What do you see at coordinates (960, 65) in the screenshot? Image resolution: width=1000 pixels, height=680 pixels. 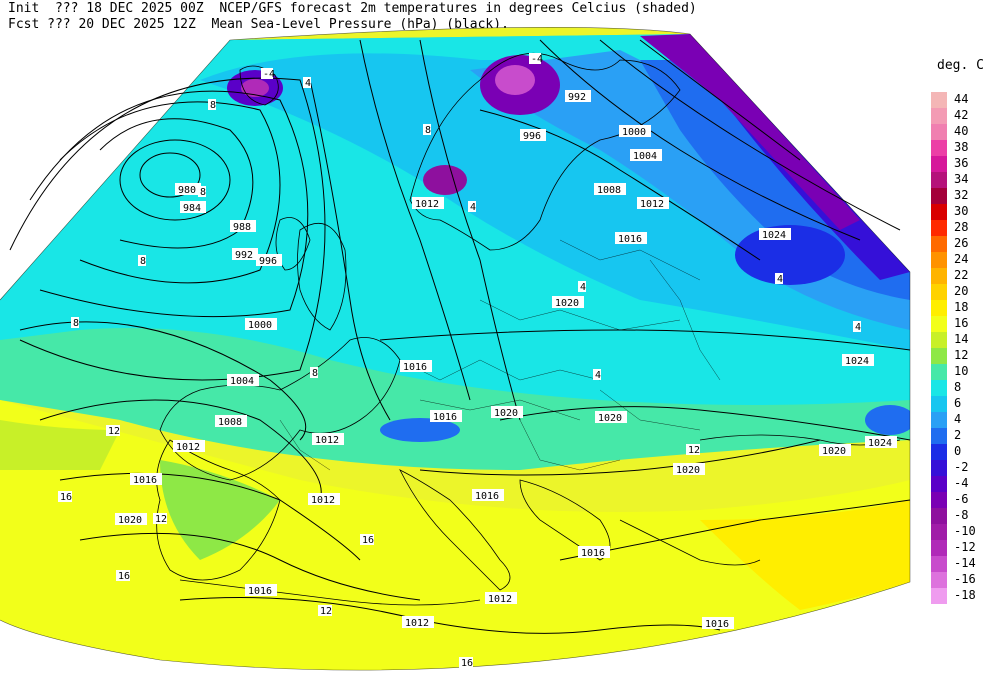 I see `legend-title: deg. C` at bounding box center [960, 65].